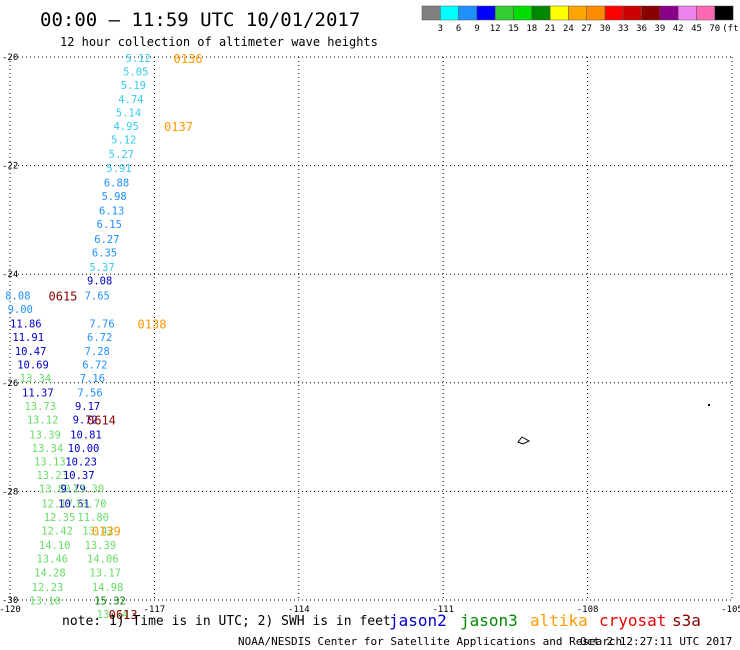 The image size is (740, 650). Describe the element at coordinates (106, 240) in the screenshot. I see `wave-height-point: 6.27` at that location.